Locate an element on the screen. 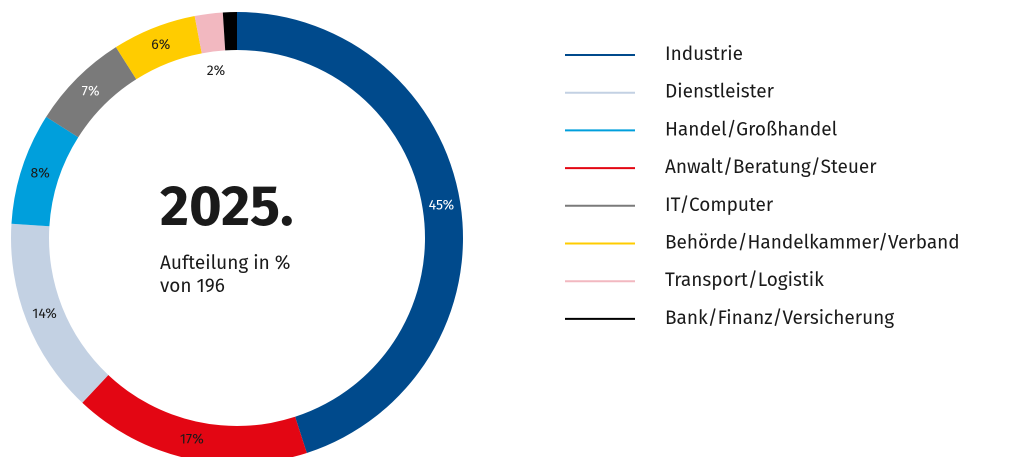 This screenshot has width=1021, height=457. value-label: 8% is located at coordinates (39, 173).